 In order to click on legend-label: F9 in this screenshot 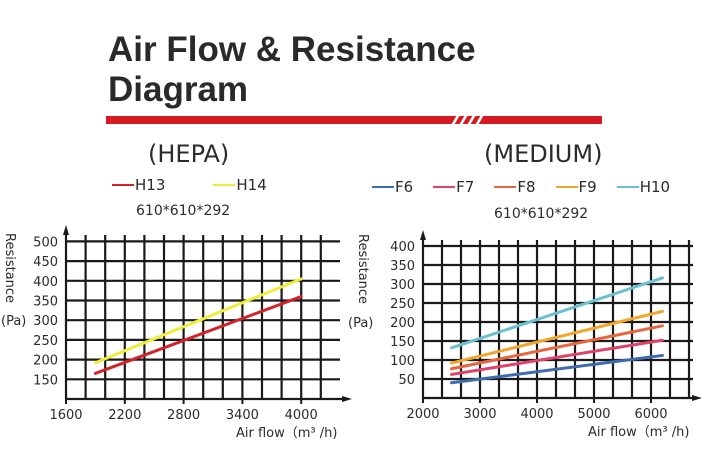, I will do `click(587, 187)`.